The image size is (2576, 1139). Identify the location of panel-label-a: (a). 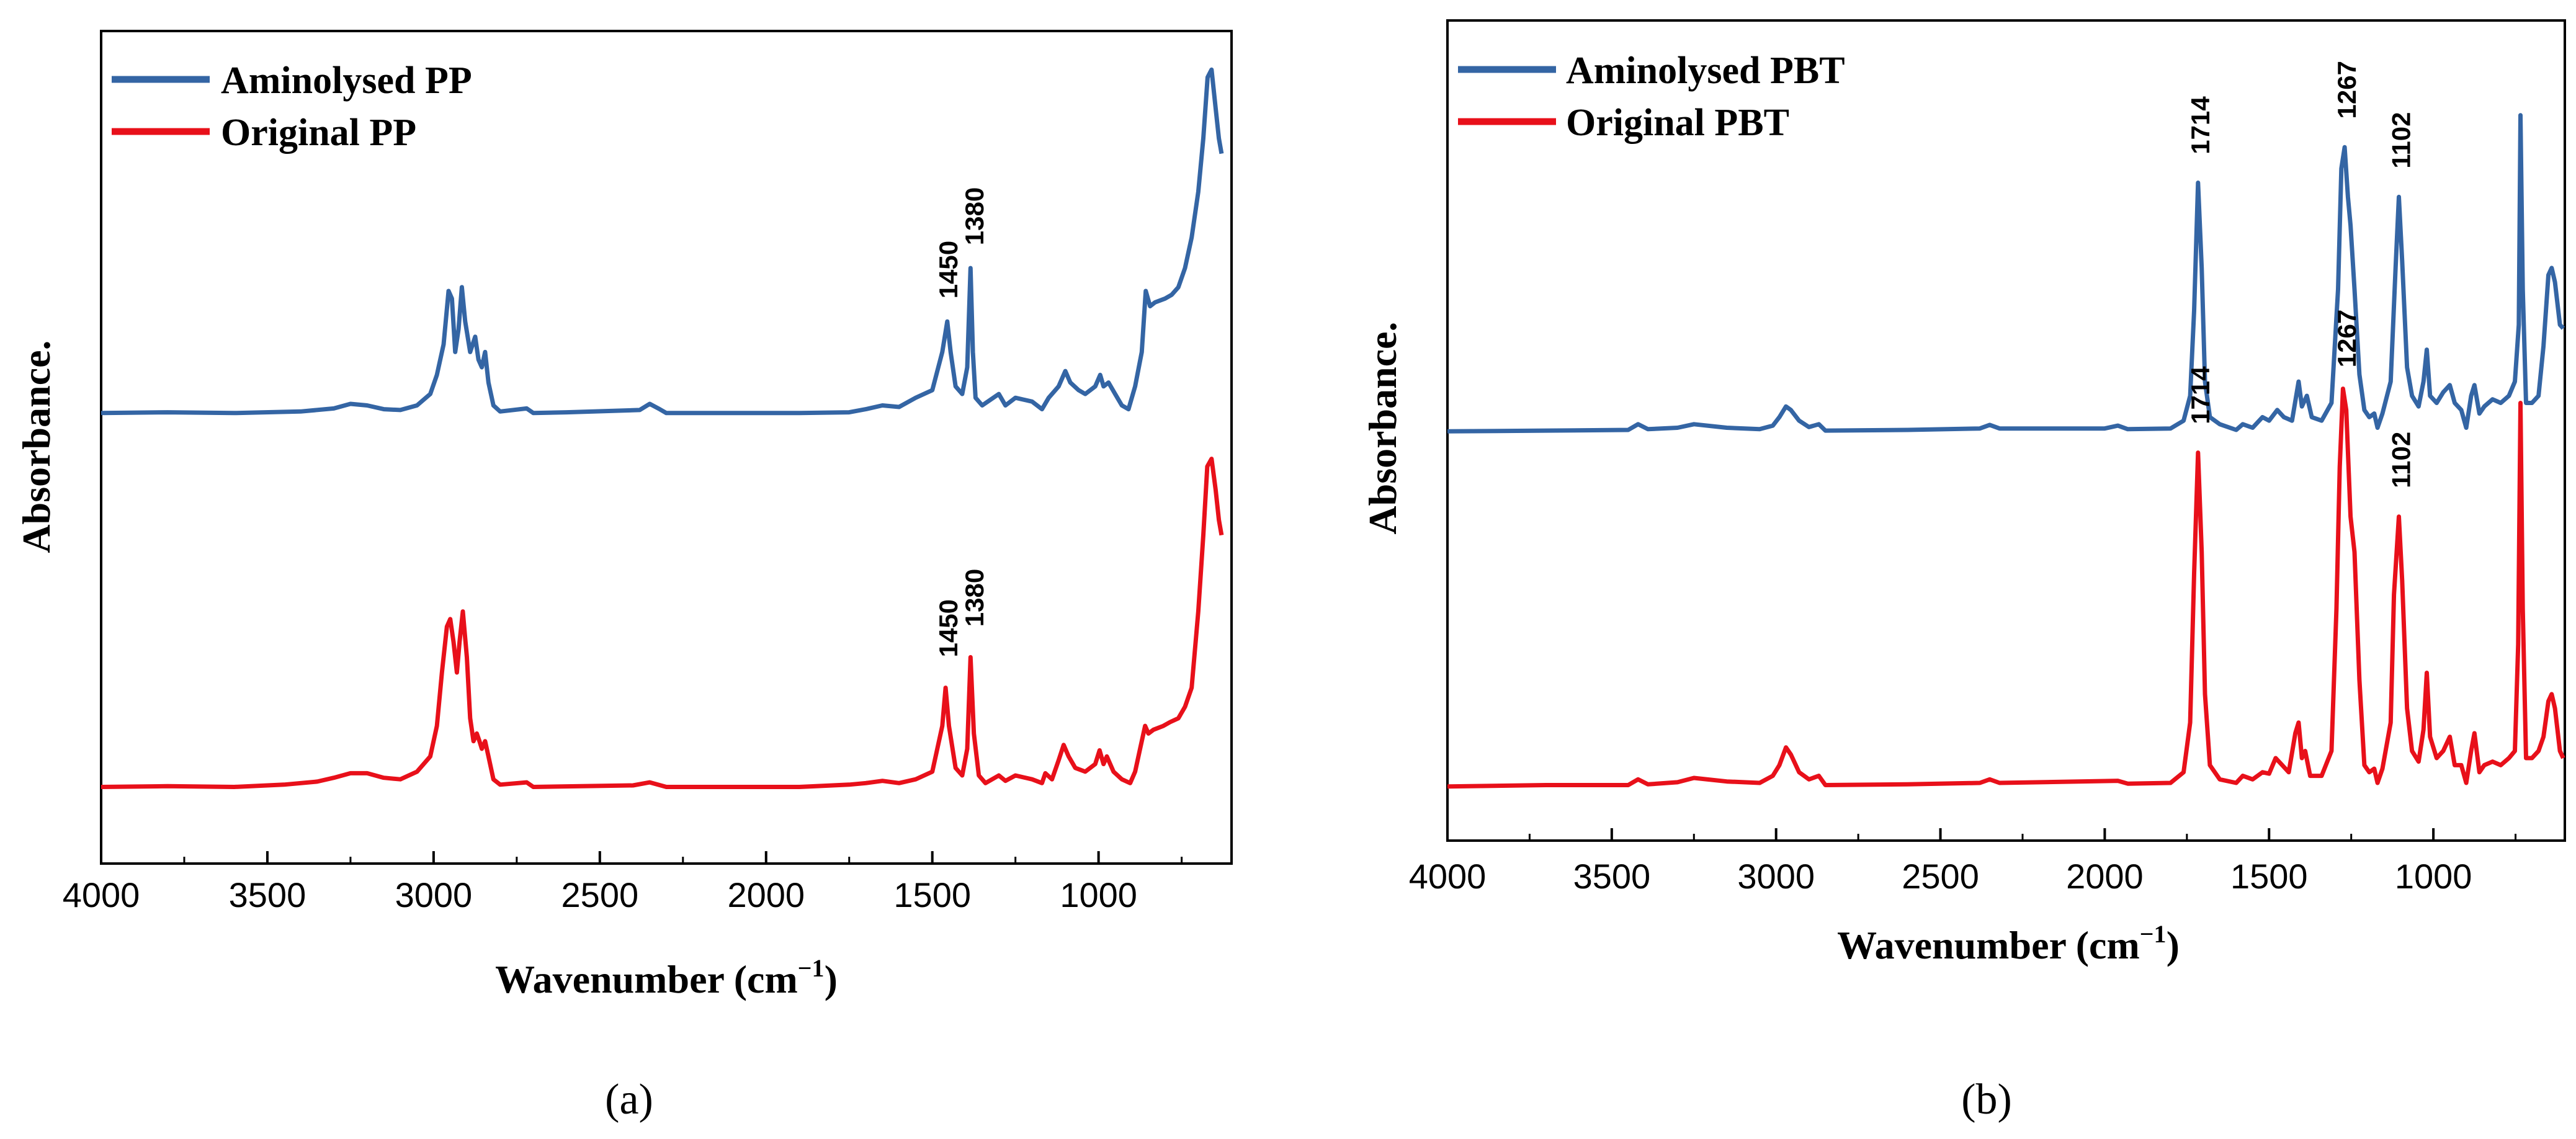
(629, 1099).